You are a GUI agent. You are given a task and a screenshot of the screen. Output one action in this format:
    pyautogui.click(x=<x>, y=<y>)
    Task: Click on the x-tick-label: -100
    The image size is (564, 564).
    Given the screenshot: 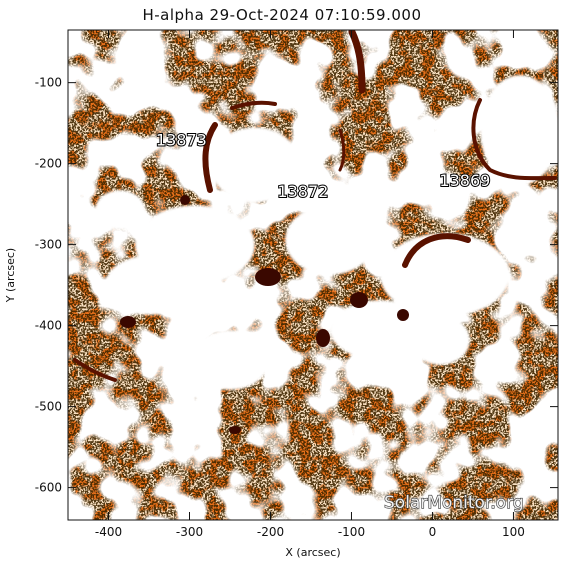 What is the action you would take?
    pyautogui.click(x=351, y=532)
    